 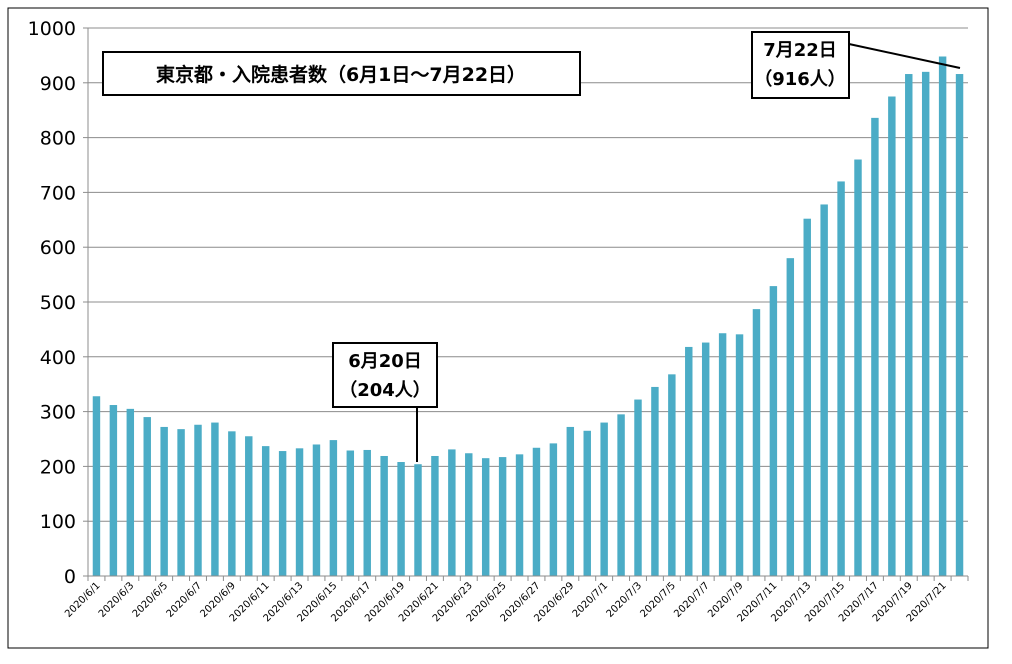 What do you see at coordinates (367, 512) in the screenshot?
I see `bar-2020/6/17` at bounding box center [367, 512].